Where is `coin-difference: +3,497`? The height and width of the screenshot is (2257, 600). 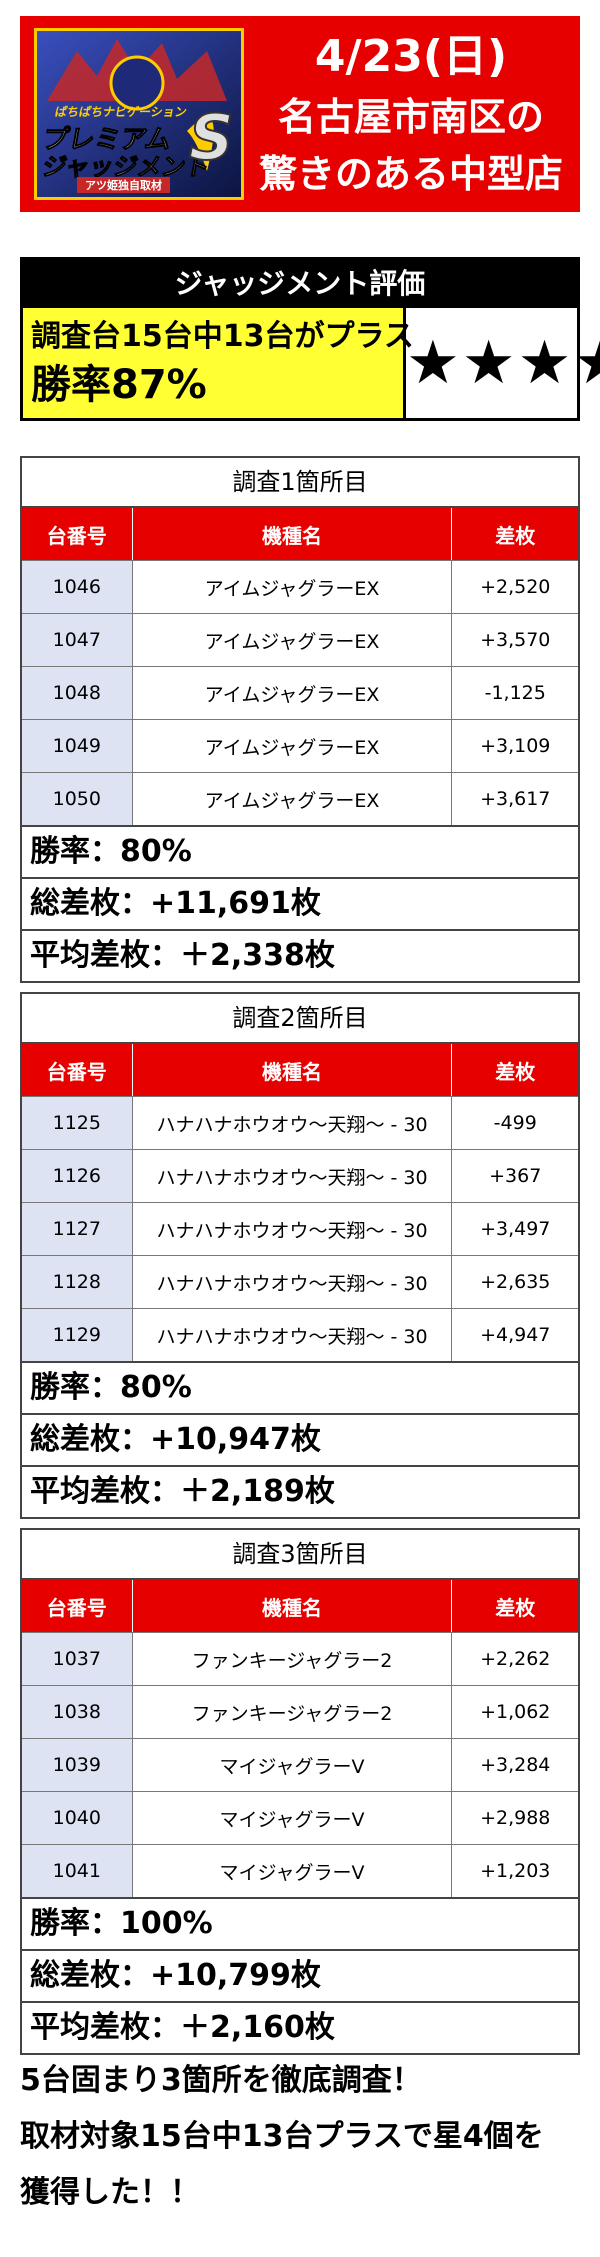
coin-difference: +3,497 is located at coordinates (514, 1229).